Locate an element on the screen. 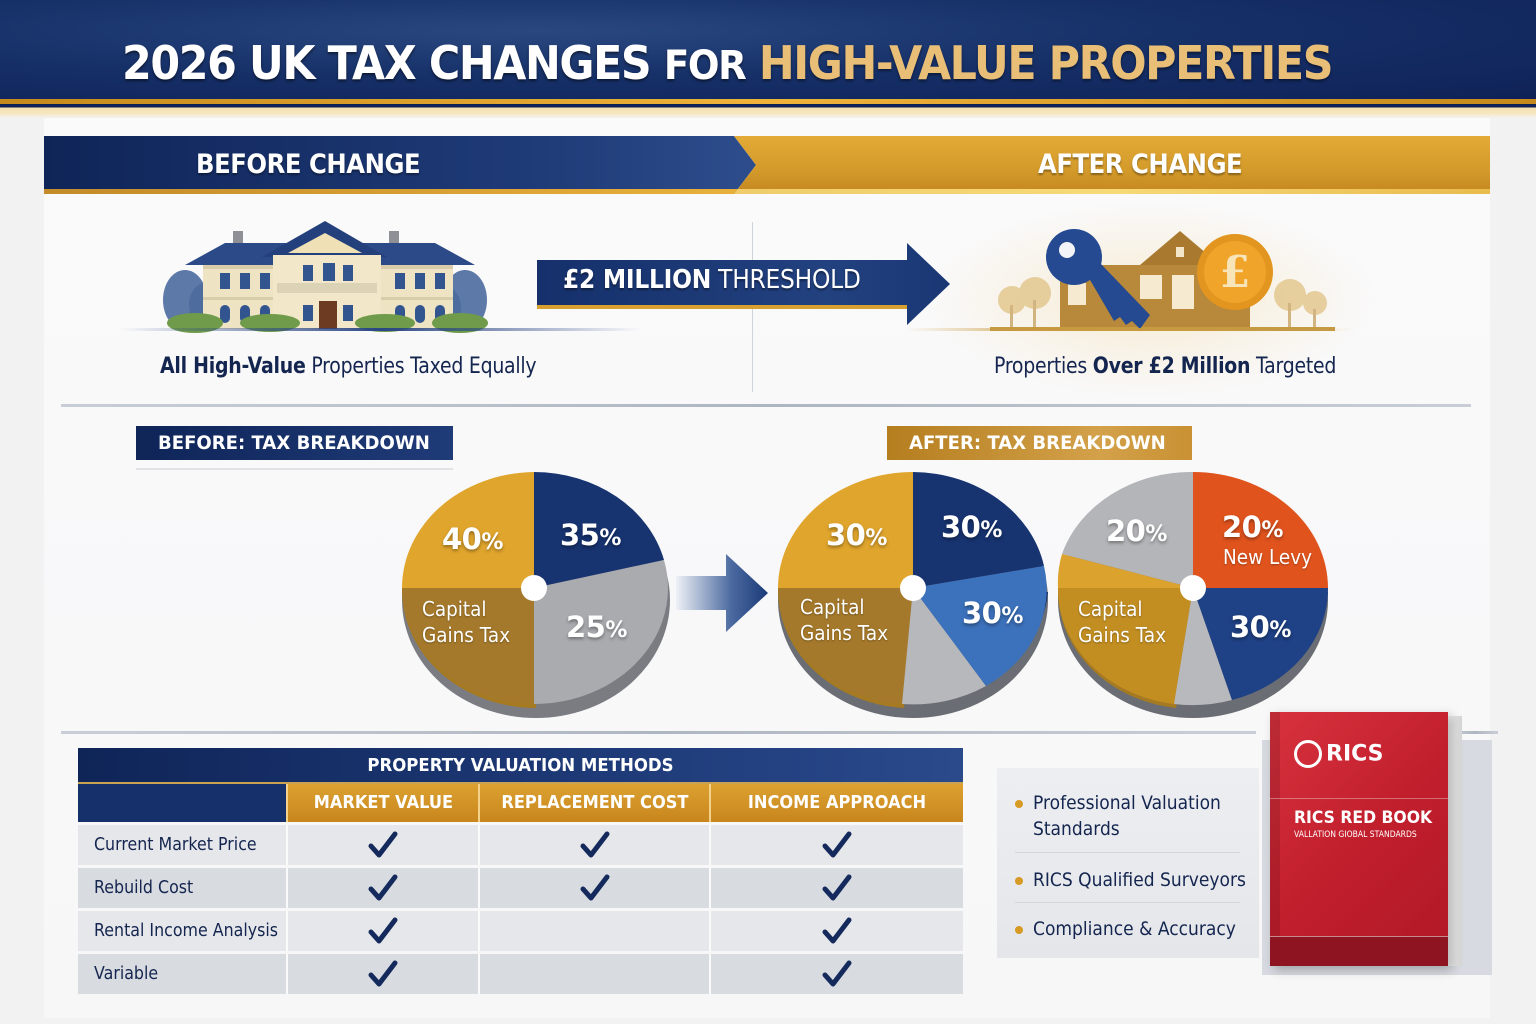 Image resolution: width=1536 pixels, height=1024 pixels. ground-line-before is located at coordinates (380, 329).